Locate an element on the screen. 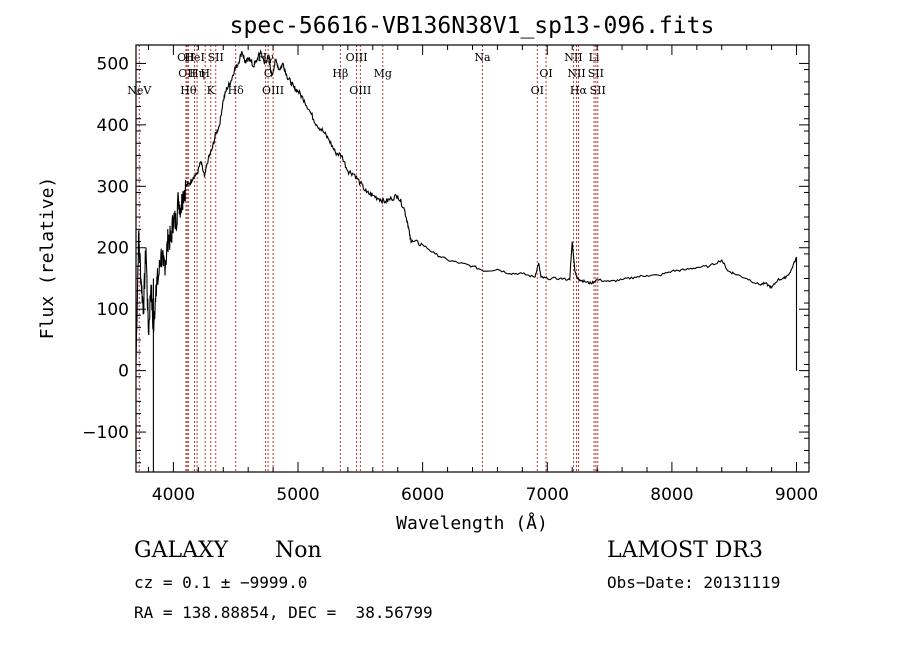 This screenshot has height=649, width=900. x-axis-label: Wavelength (Å) is located at coordinates (472, 523).